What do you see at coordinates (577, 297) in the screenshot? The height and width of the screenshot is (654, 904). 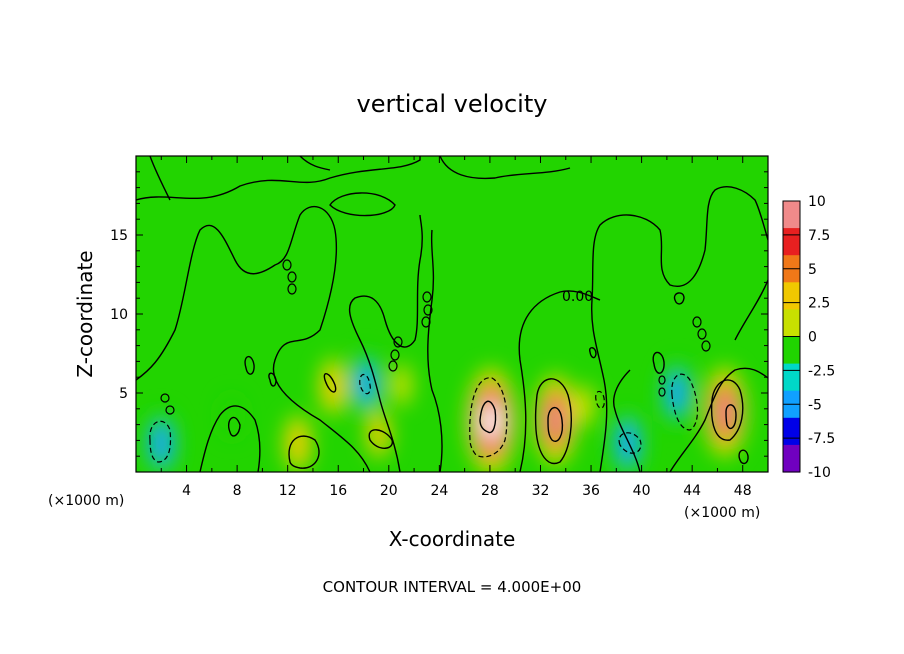 I see `contour-label: 0.00` at bounding box center [577, 297].